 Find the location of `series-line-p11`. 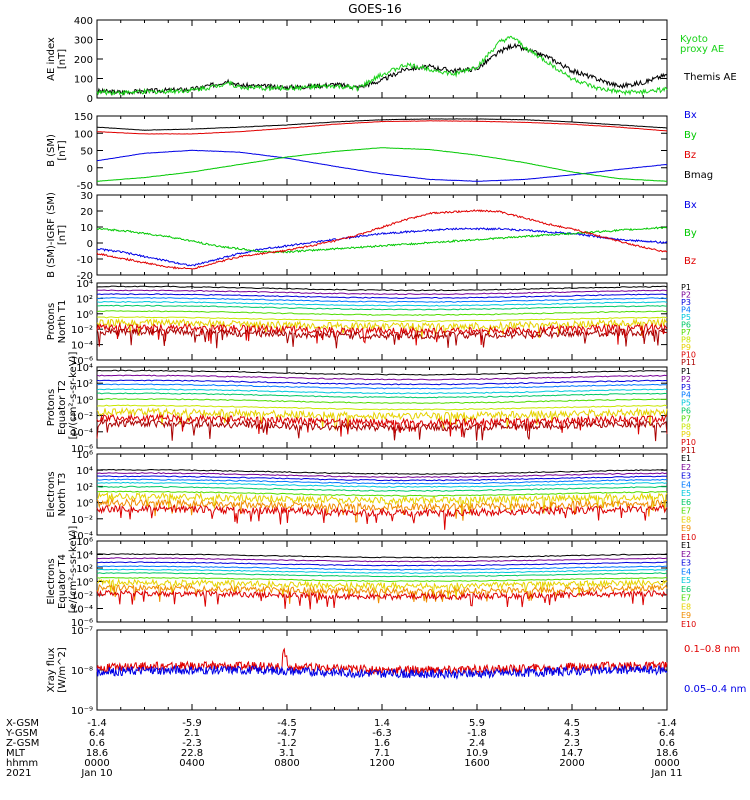

series-line-p11 is located at coordinates (382, 338).